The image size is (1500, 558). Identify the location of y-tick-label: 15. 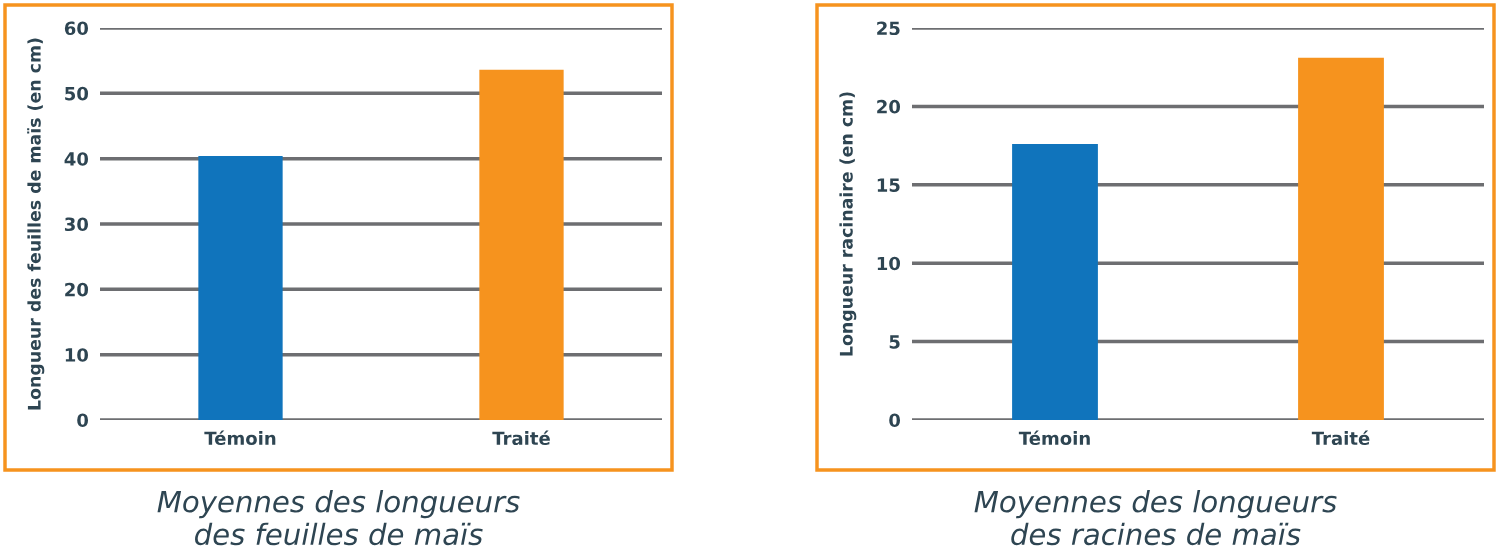
(888, 185).